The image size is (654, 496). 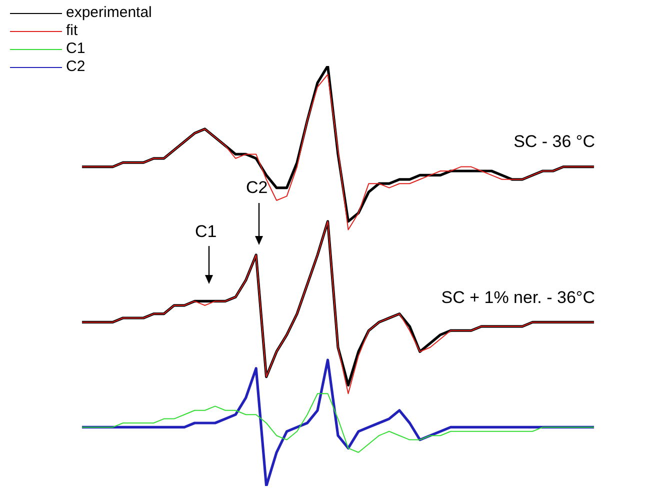 I want to click on legend-label: experimental, so click(x=109, y=13).